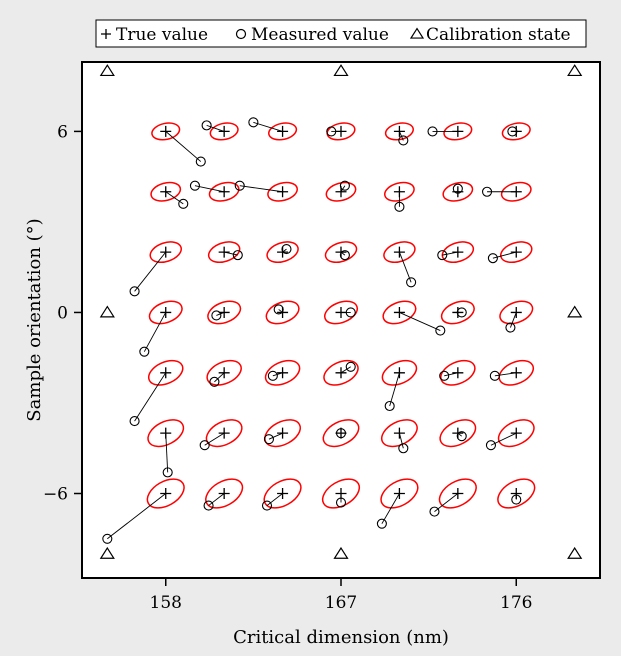 This screenshot has height=656, width=621. What do you see at coordinates (62, 313) in the screenshot?
I see `y-tick-label: 0` at bounding box center [62, 313].